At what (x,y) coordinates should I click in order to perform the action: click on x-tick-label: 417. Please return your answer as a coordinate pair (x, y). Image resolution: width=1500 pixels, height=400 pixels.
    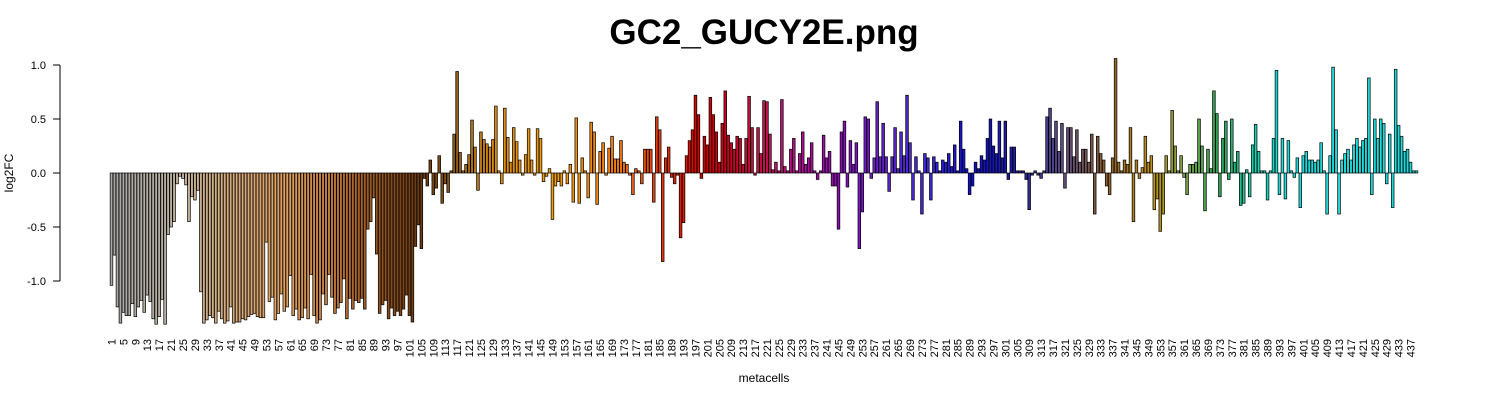
    Looking at the image, I should click on (1352, 348).